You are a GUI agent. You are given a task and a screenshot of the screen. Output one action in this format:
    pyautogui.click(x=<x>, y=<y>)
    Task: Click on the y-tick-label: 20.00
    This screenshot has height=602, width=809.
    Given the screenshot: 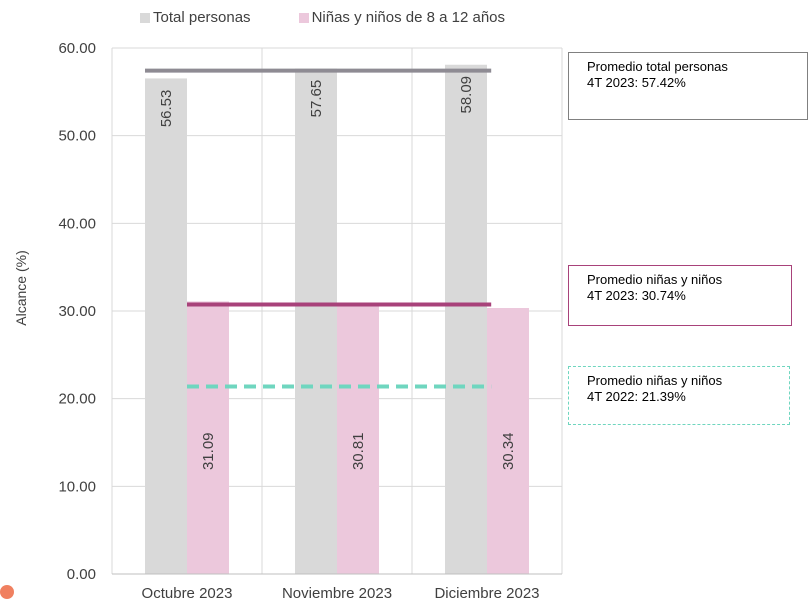 What is the action you would take?
    pyautogui.click(x=77, y=399)
    